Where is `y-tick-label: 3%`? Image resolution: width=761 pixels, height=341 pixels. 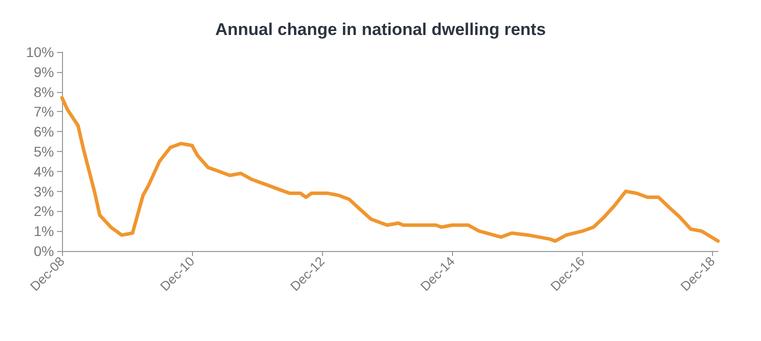
y-tick-label: 3% is located at coordinates (44, 191).